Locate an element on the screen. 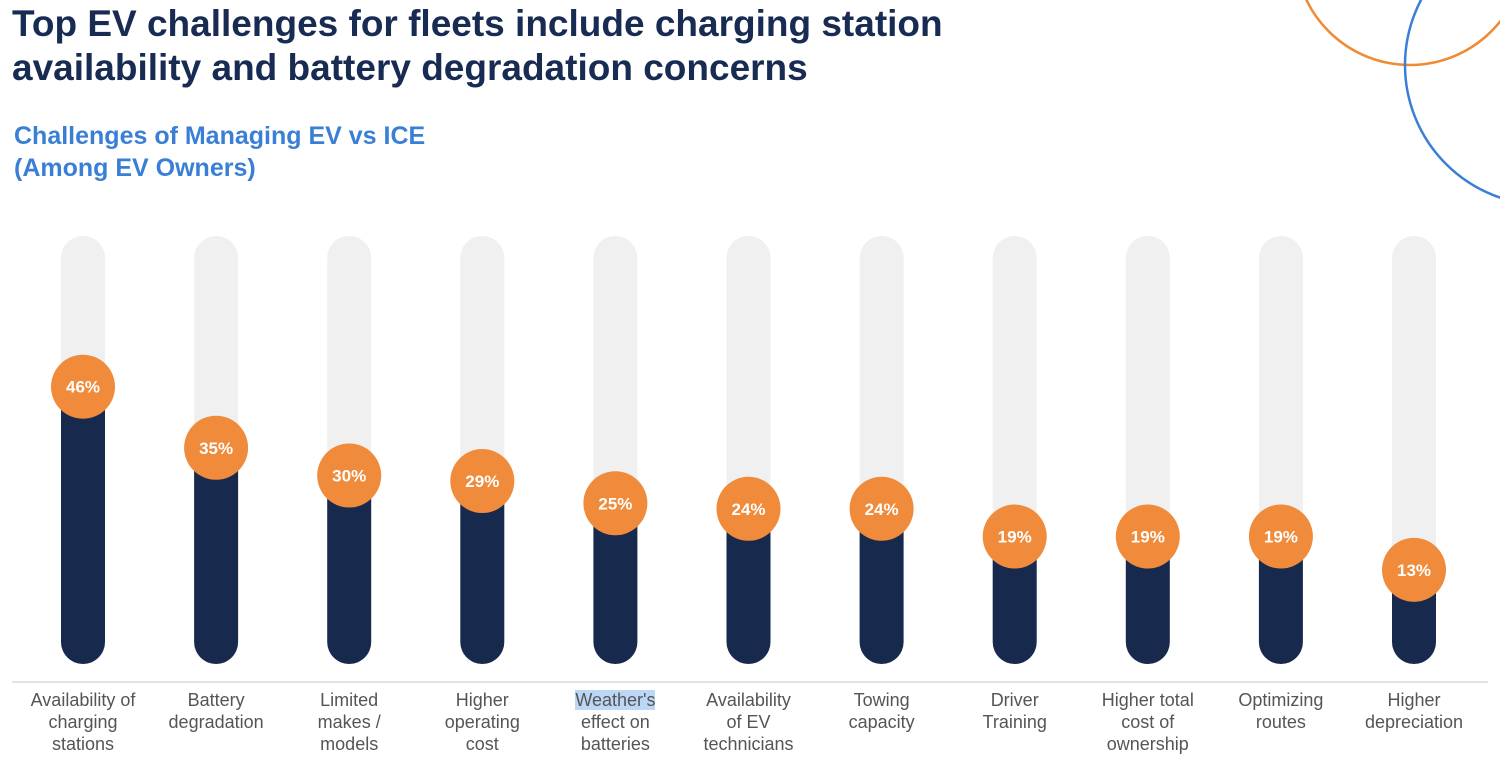 Image resolution: width=1500 pixels, height=775 pixels. category-label: Battery degradation is located at coordinates (216, 711).